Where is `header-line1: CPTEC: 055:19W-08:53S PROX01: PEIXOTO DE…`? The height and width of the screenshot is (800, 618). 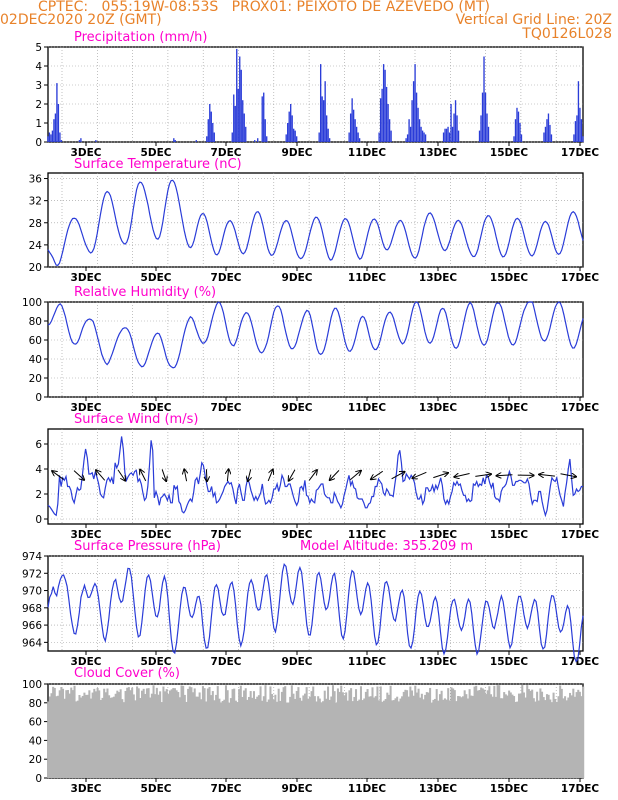 header-line1: CPTEC: 055:19W-08:53S PROX01: PEIXOTO DE… is located at coordinates (264, 7).